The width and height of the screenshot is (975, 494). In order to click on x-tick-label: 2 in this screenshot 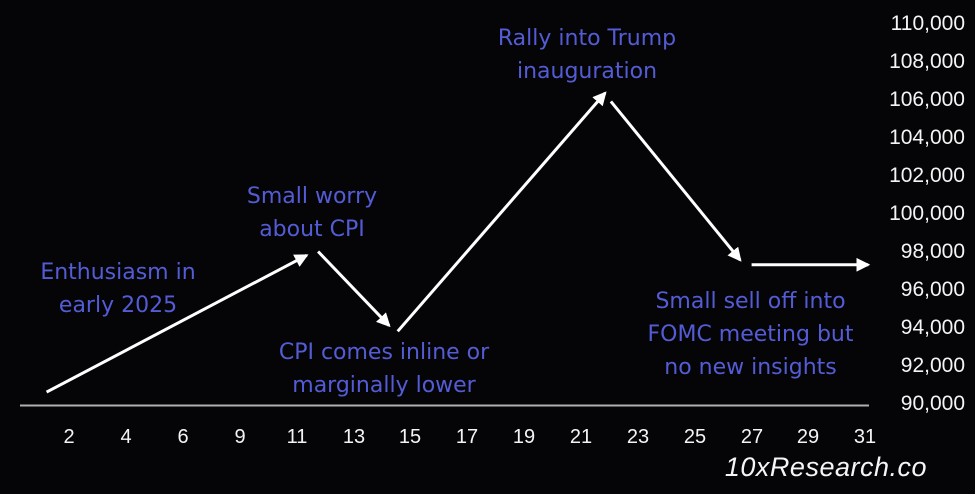, I will do `click(69, 437)`.